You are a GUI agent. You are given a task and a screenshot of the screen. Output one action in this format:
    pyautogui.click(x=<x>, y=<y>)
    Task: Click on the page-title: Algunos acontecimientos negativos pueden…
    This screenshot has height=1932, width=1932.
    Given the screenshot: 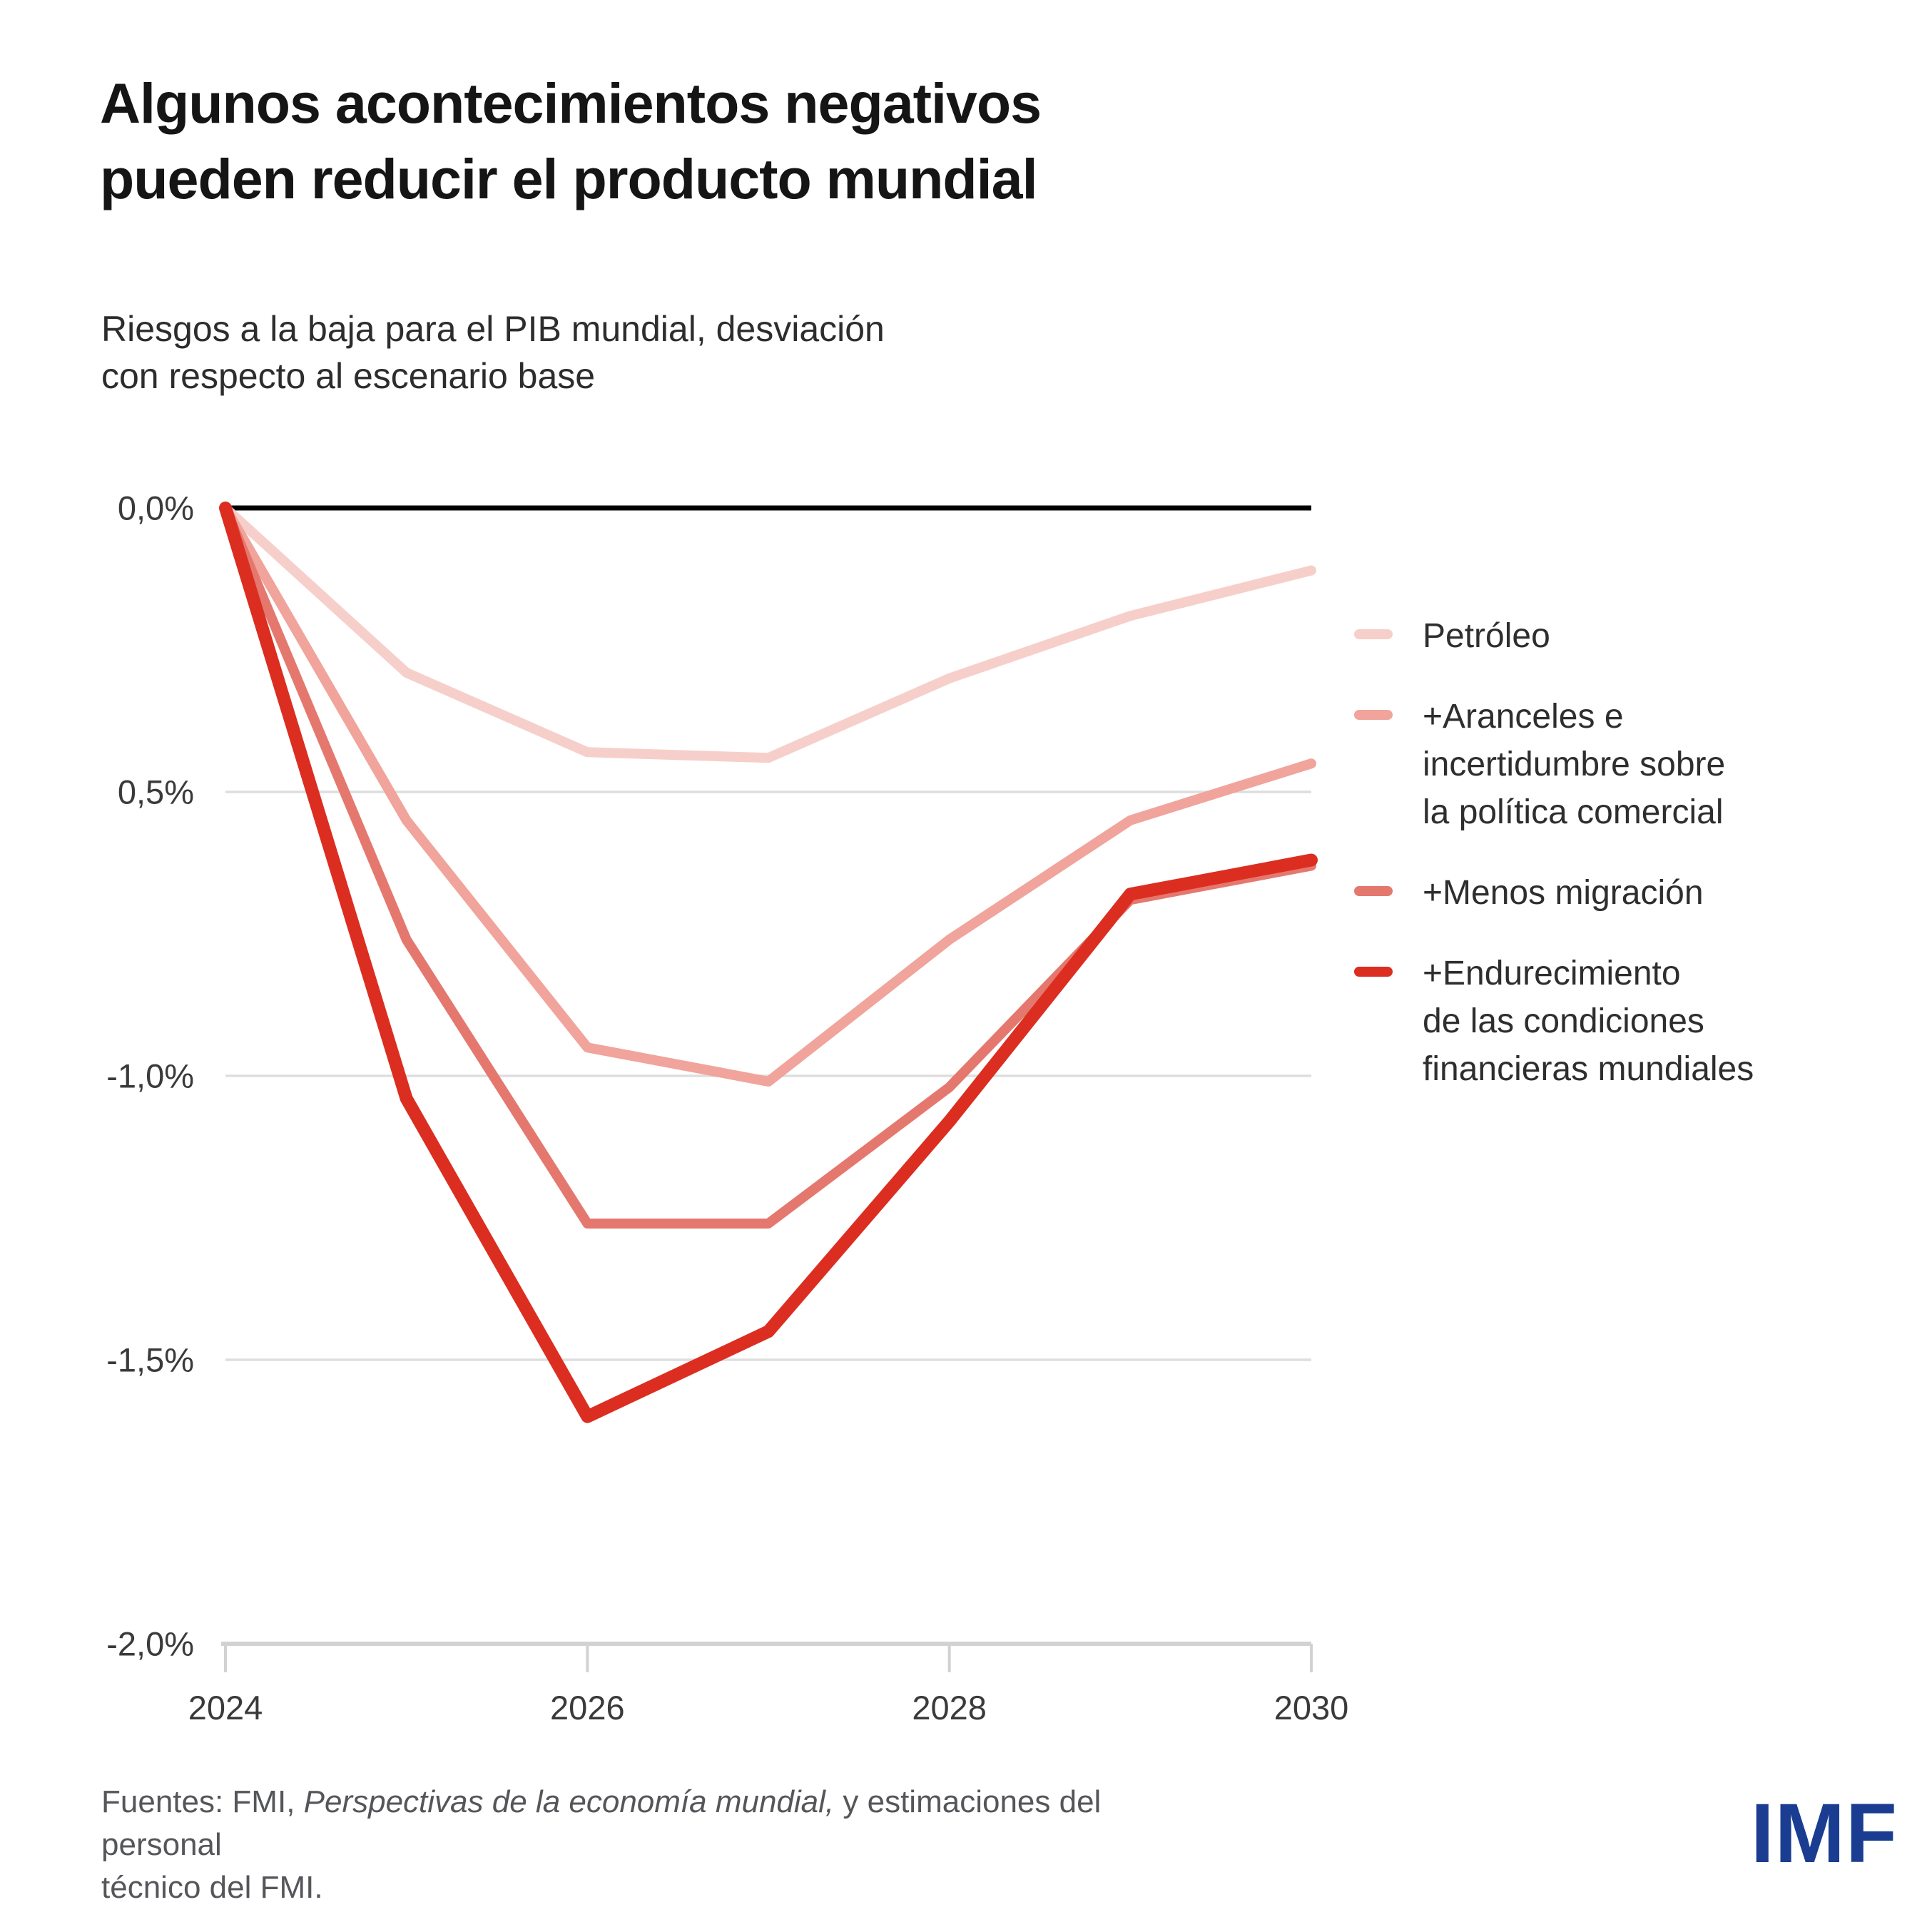 What is the action you would take?
    pyautogui.click(x=571, y=141)
    